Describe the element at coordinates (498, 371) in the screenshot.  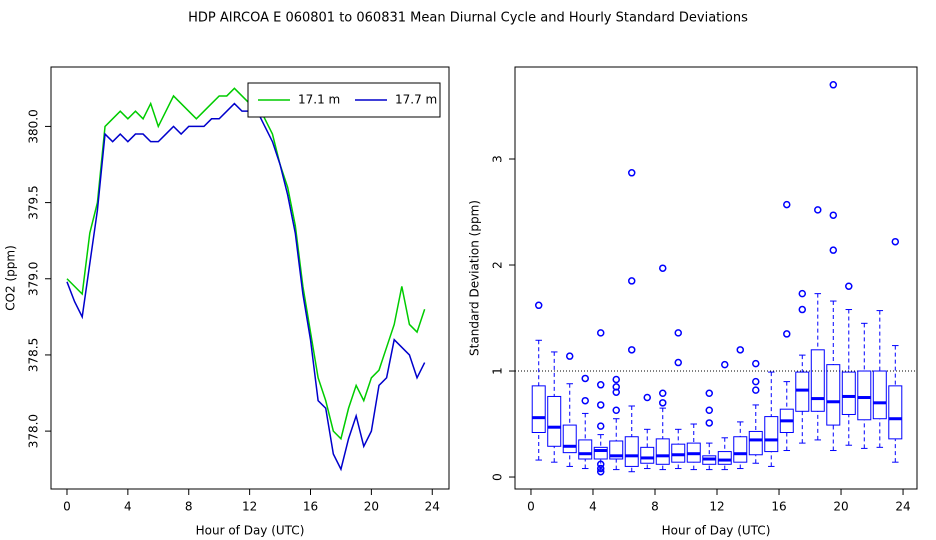
I see `y-tick-label: 1` at that location.